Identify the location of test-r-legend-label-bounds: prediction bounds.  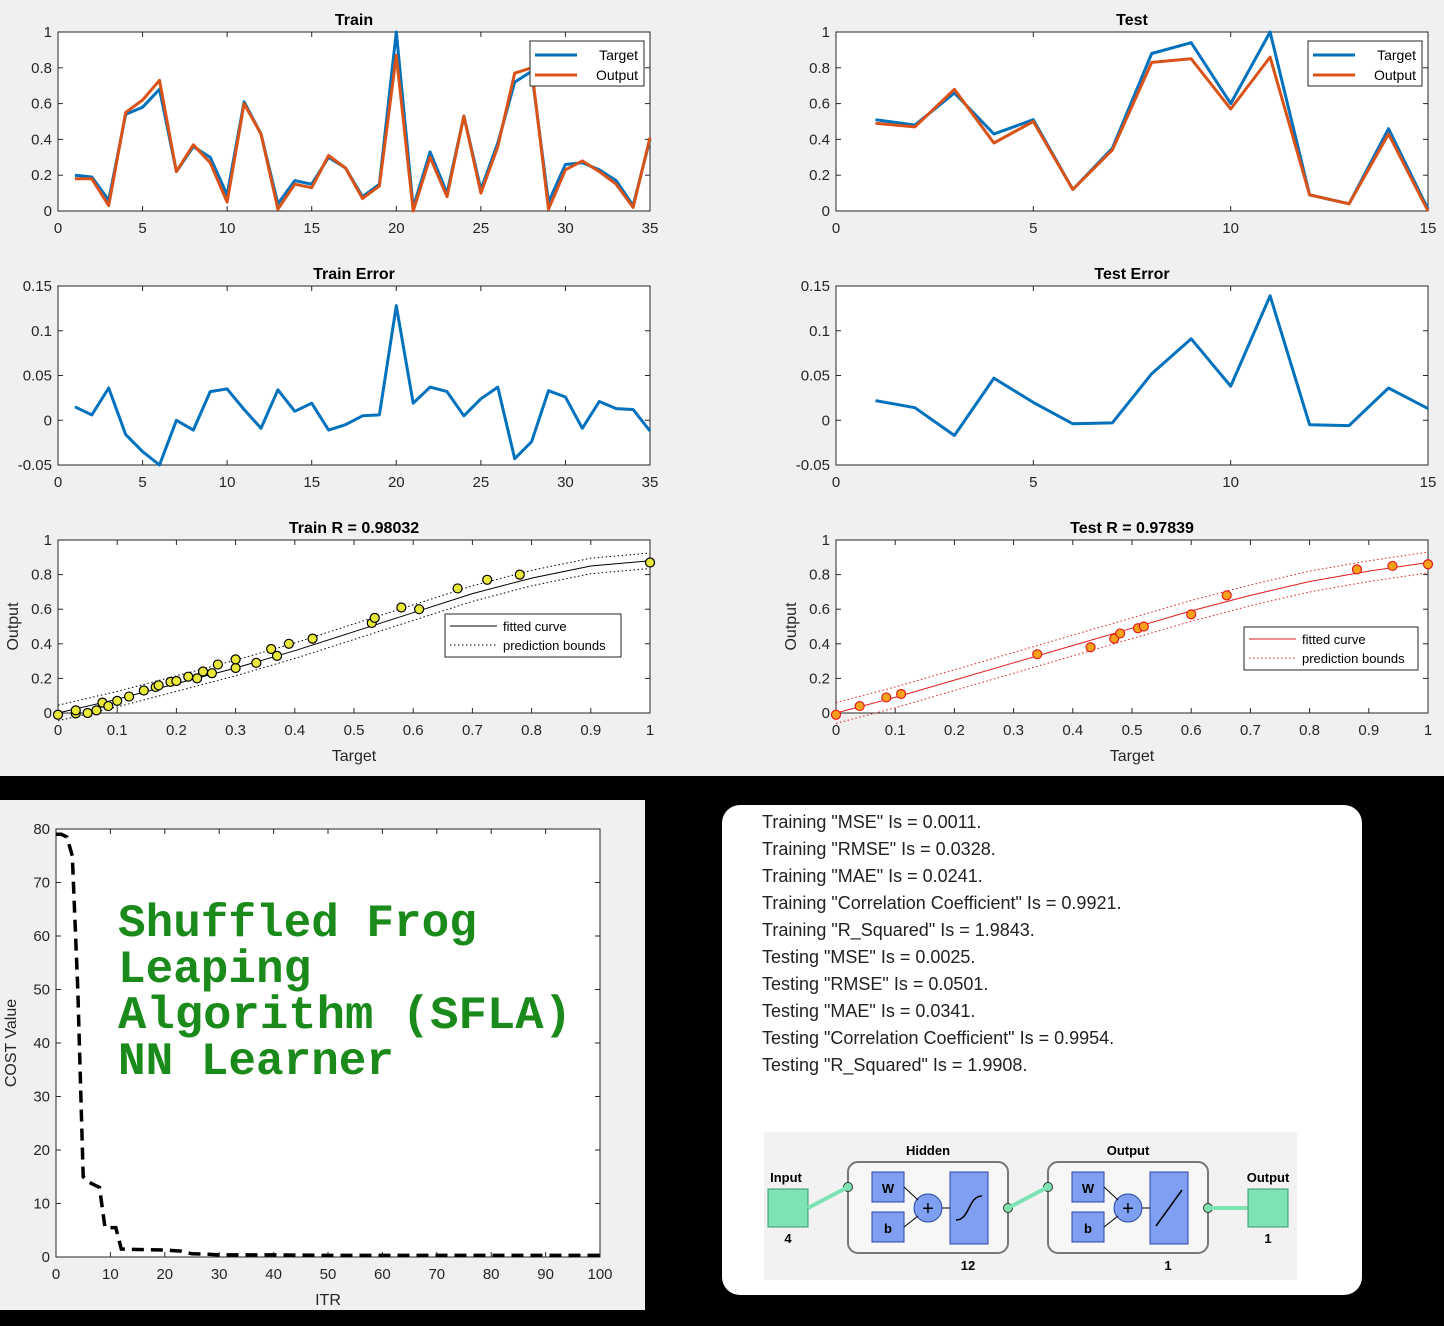
(1353, 658).